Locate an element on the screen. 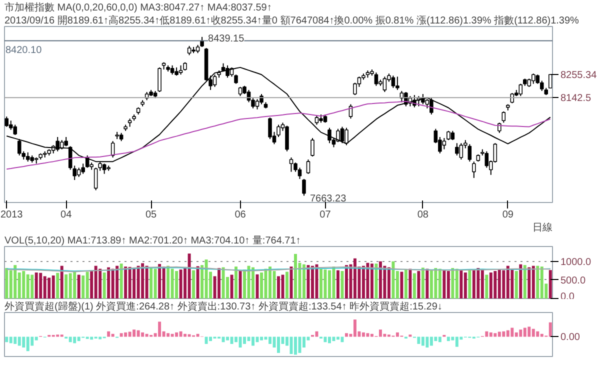  chart-title: 市加權指數 MA(0,0,20,60,0,0) MA3:8047.27↑ MA4:8037.59↑ is located at coordinates (138, 8).